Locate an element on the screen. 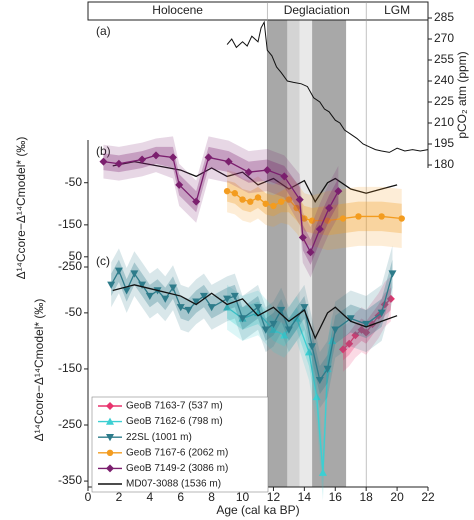 This screenshot has width=474, height=520. legend-label: GeoB 7149-2 (3086 m) is located at coordinates (177, 468).